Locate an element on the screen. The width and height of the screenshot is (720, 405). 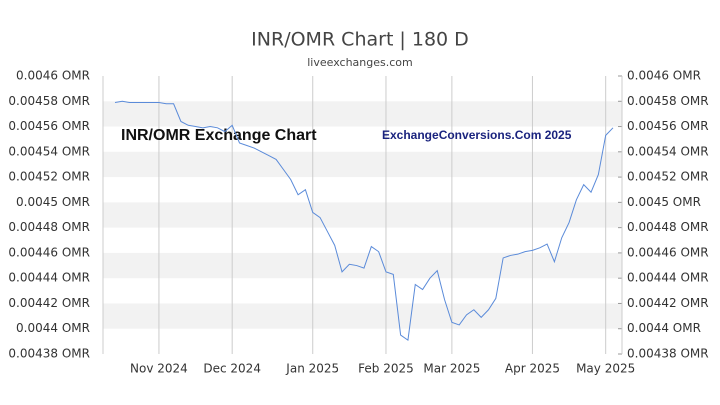
y-tick-label: 0.00458 OMR is located at coordinates (49, 101).